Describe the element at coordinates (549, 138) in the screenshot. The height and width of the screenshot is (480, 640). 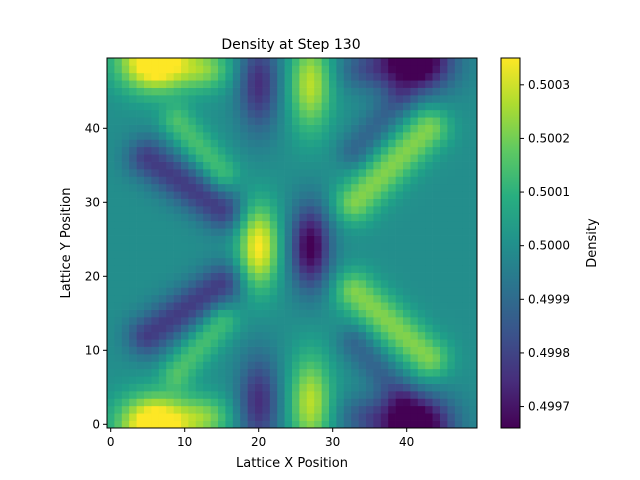
I see `colorbar-tick-label: 0.5002` at that location.